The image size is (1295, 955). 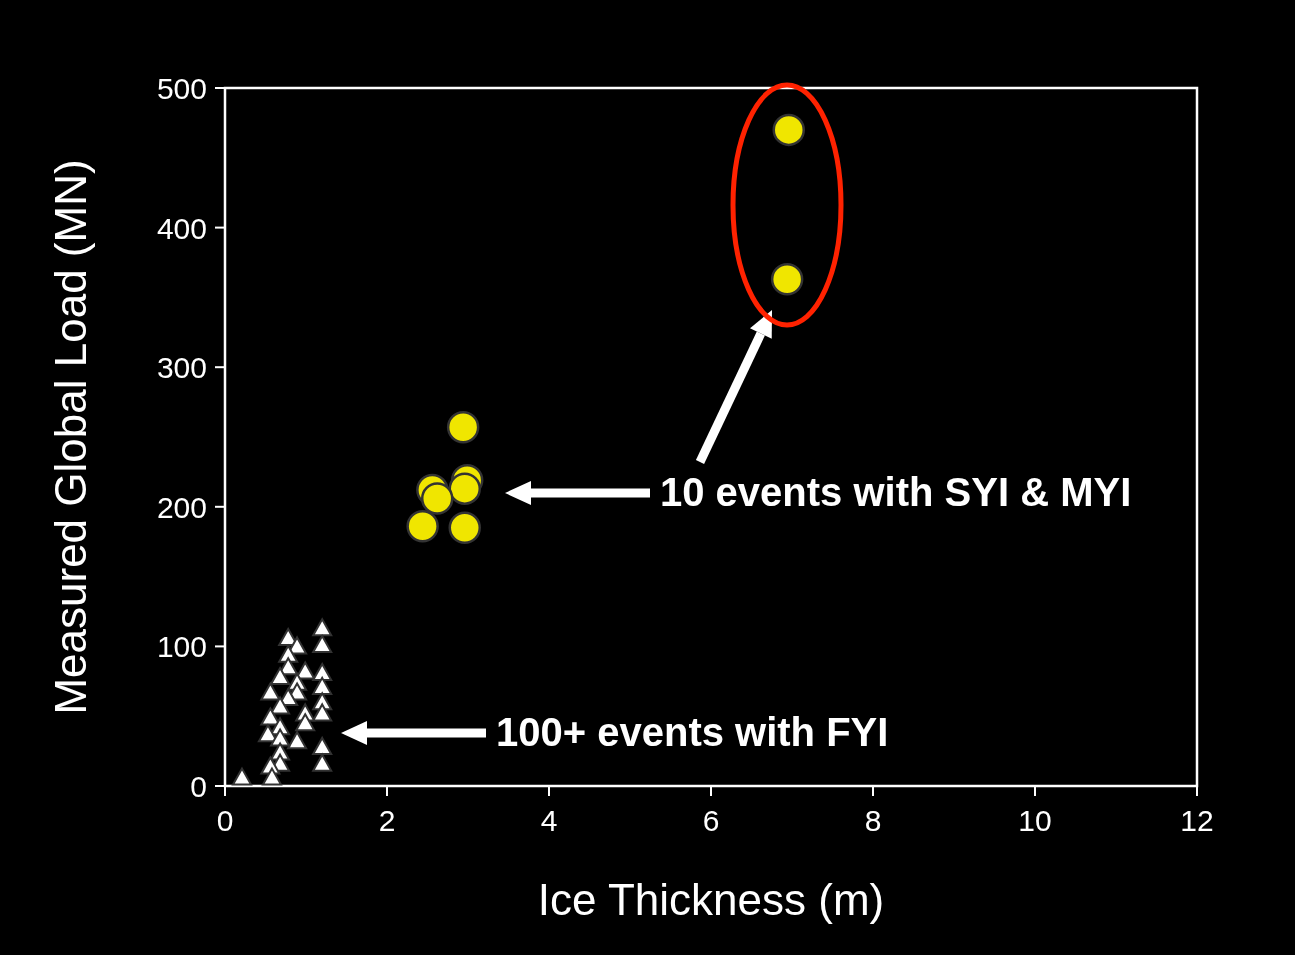 I want to click on y-axis-title: Measured Global Load (MN), so click(x=70, y=437).